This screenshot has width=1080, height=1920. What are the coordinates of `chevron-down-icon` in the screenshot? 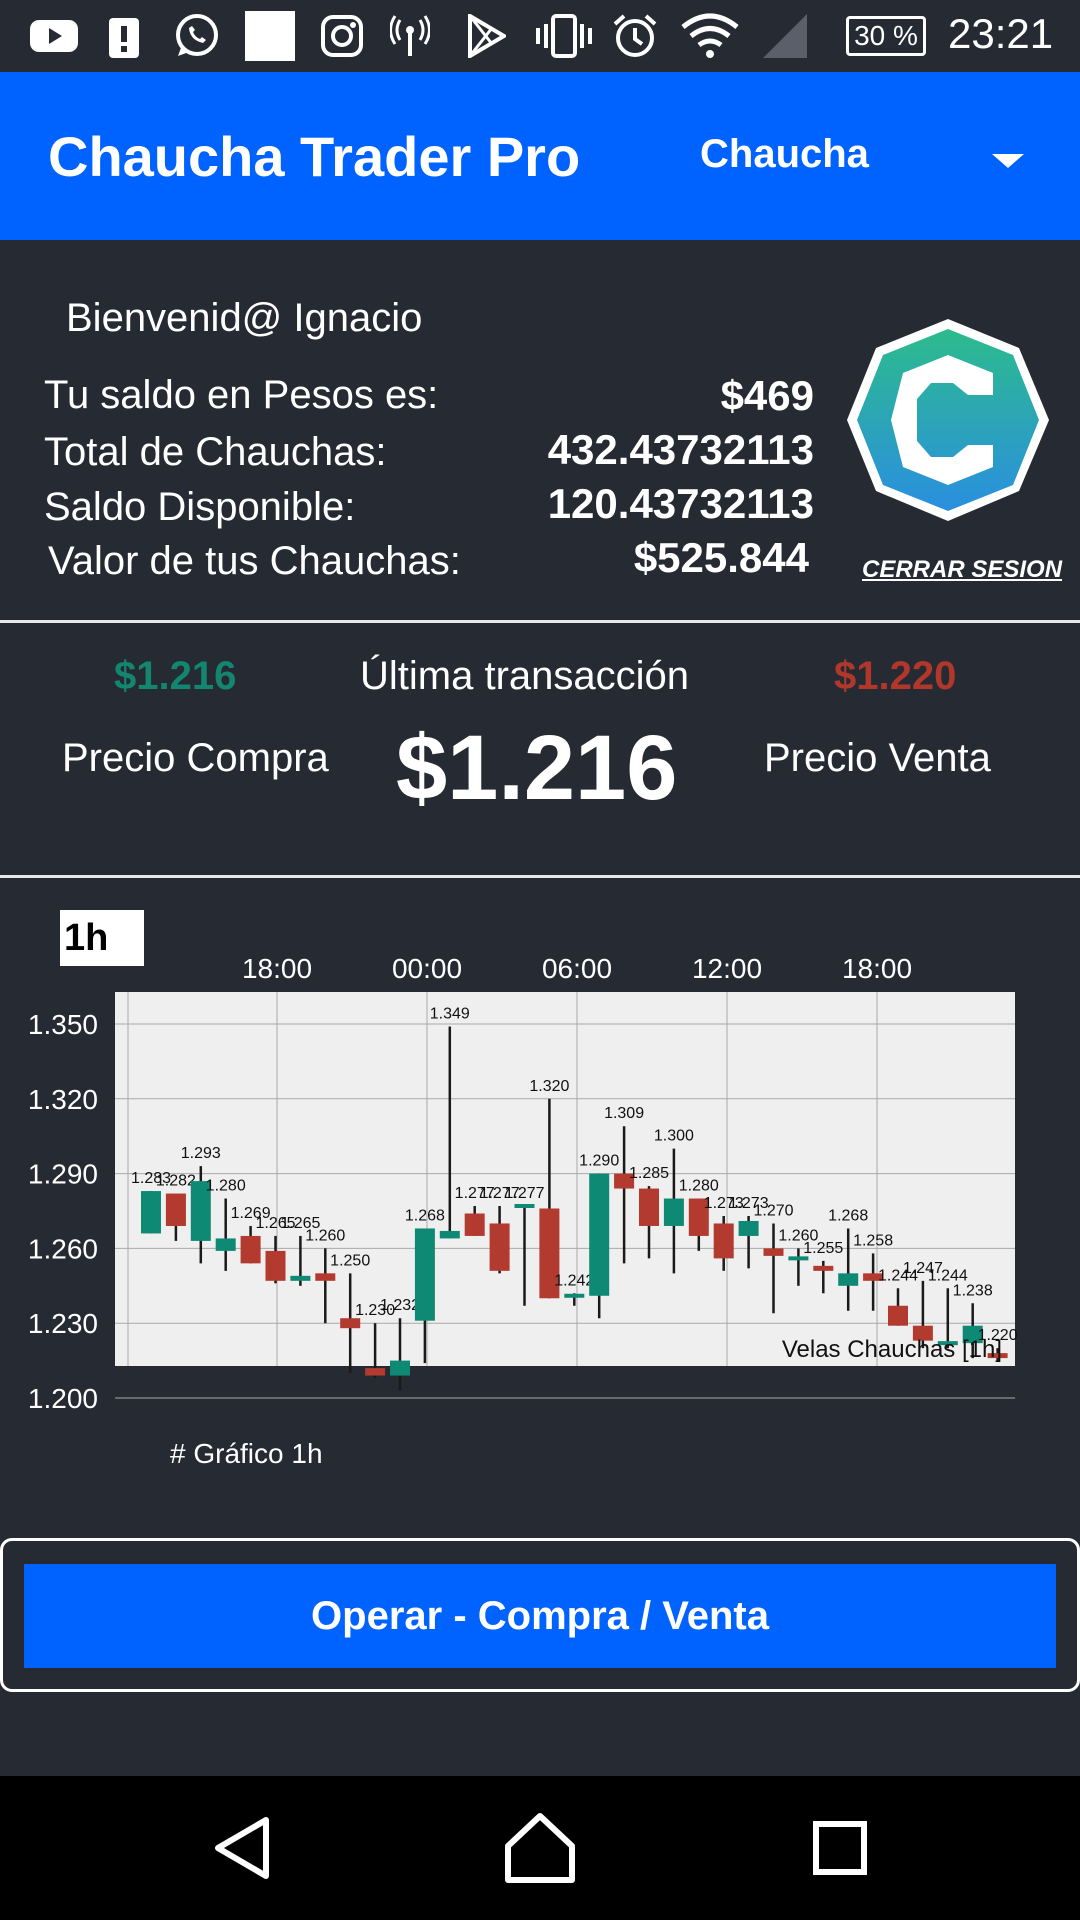 It's located at (1008, 161).